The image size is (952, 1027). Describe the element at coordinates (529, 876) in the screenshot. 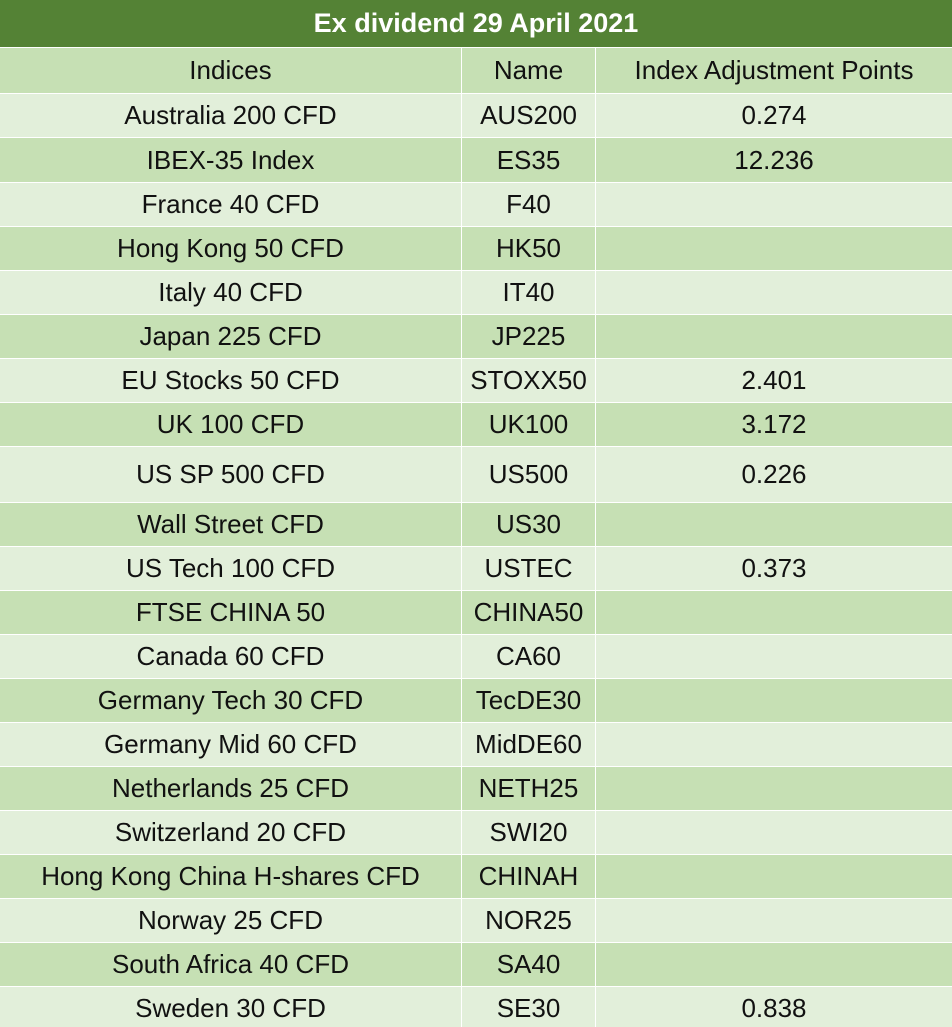

I see `cell-name: CHINAH` at that location.